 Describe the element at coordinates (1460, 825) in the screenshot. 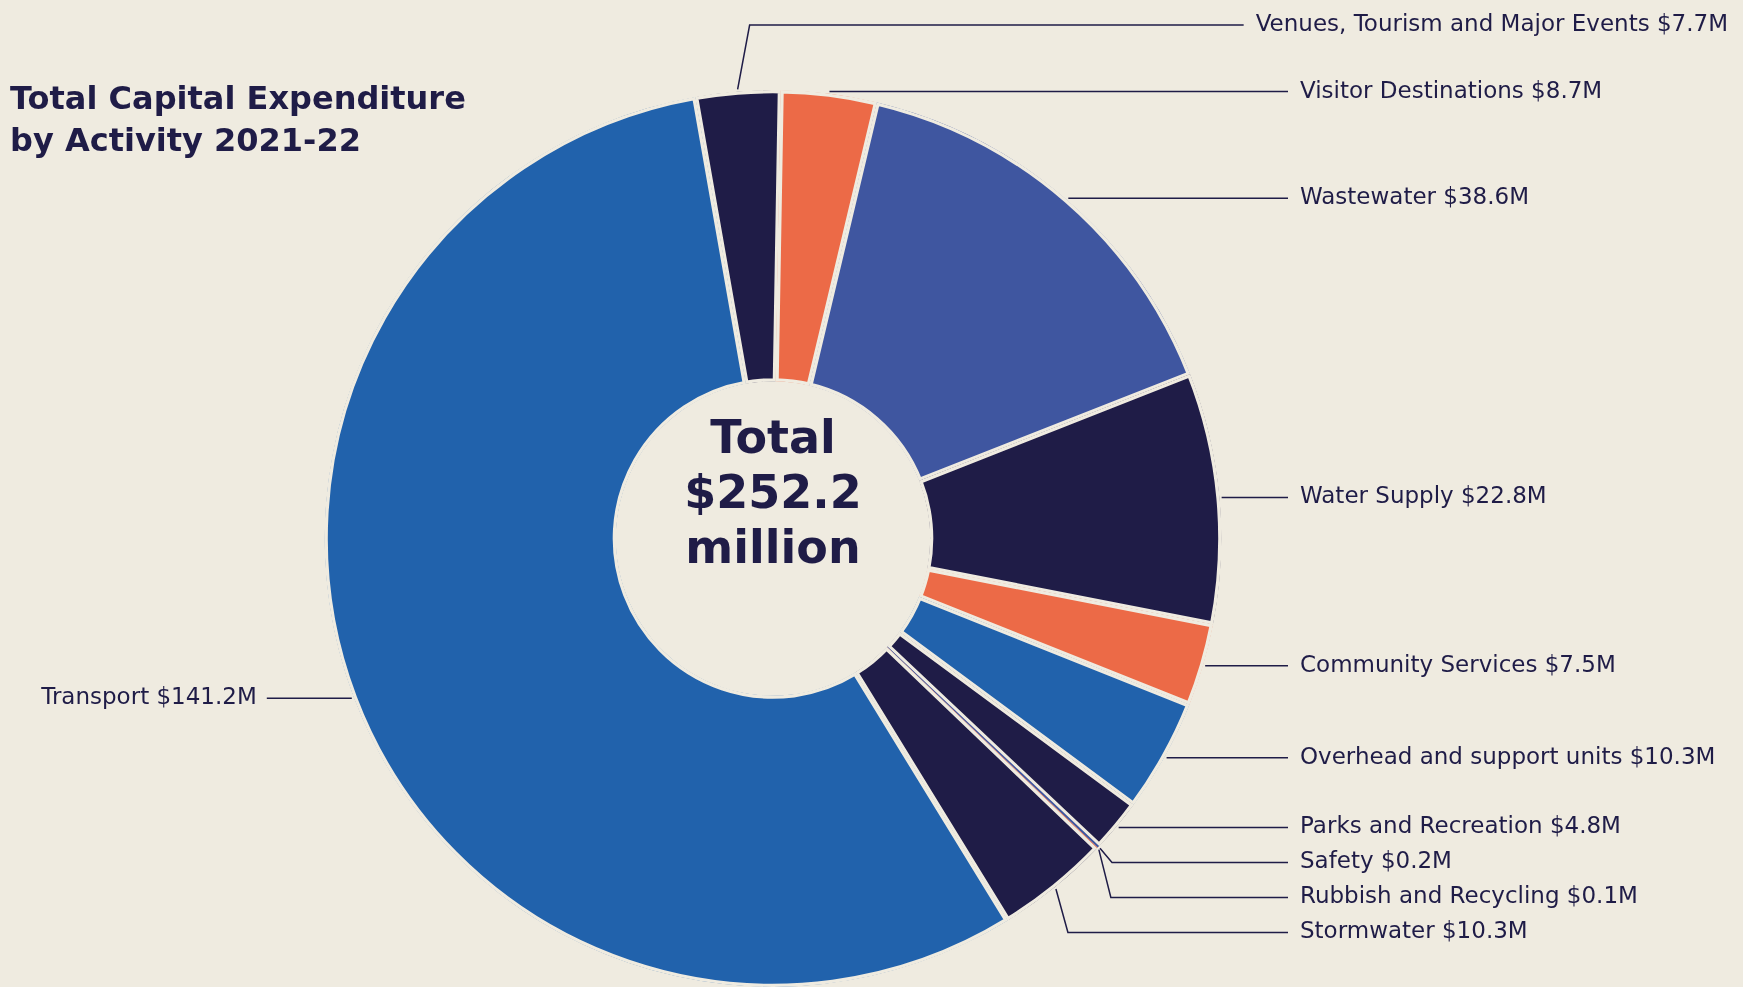

I see `slice-label: Parks and Recreation $4.8M` at that location.